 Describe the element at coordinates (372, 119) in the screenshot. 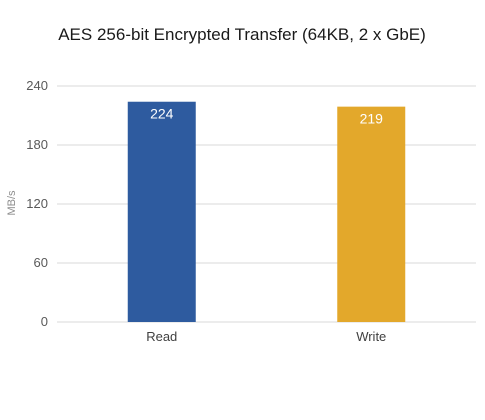

I see `data-label-write: 219` at that location.